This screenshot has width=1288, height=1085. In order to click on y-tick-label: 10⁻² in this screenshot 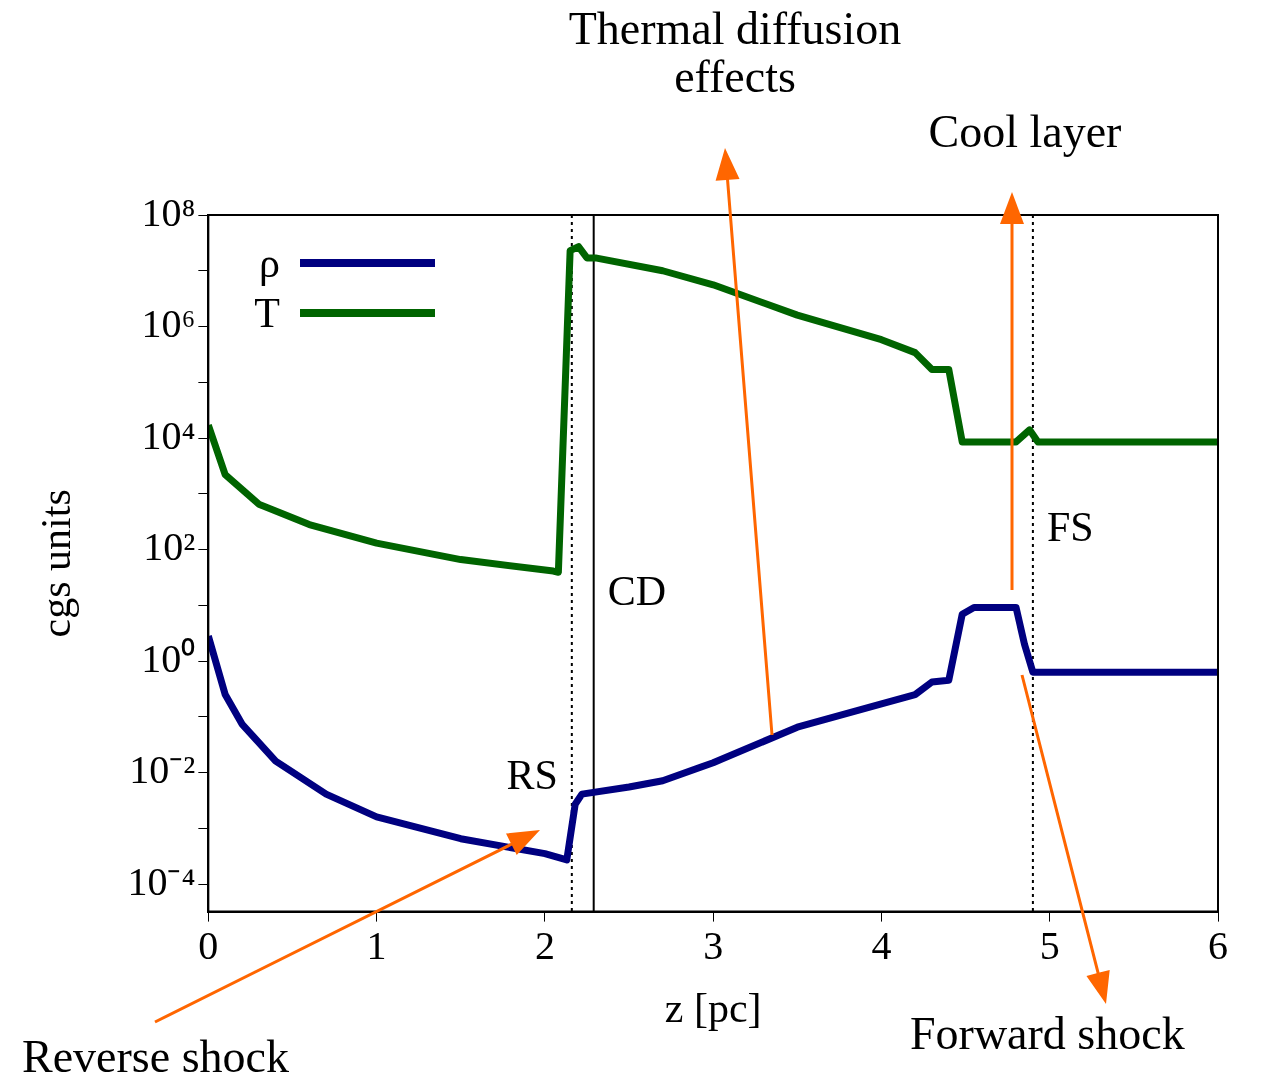, I will do `click(162, 770)`.